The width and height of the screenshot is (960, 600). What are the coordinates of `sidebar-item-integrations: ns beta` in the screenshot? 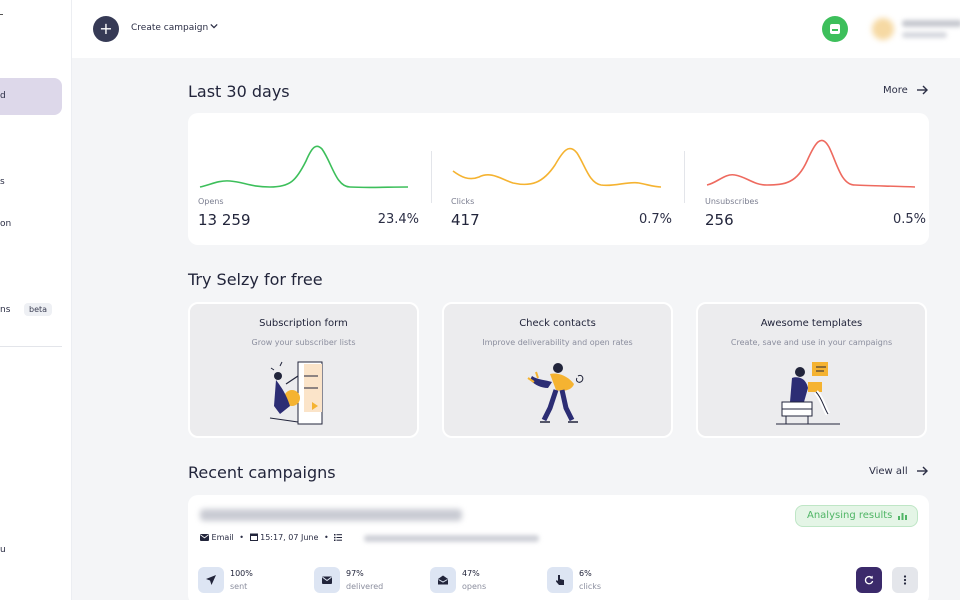 It's located at (26, 309).